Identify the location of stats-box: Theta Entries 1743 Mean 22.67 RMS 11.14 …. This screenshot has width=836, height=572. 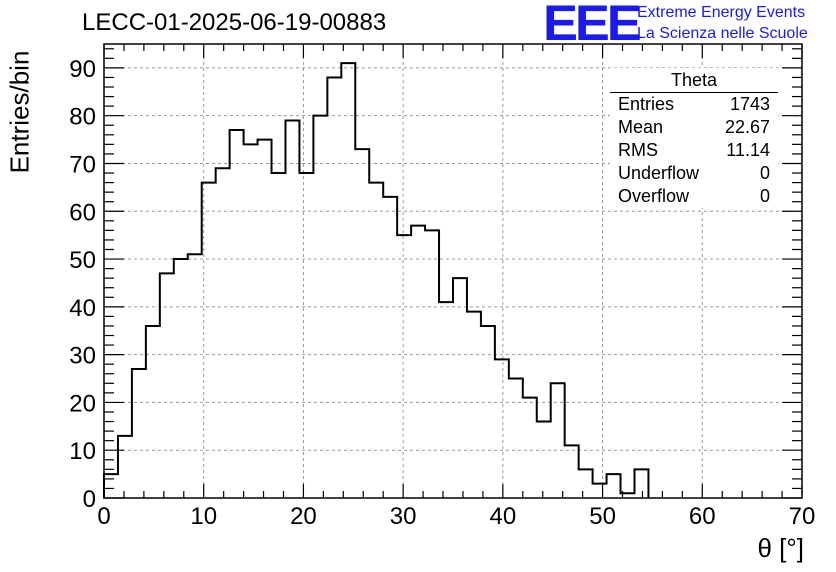
(694, 138).